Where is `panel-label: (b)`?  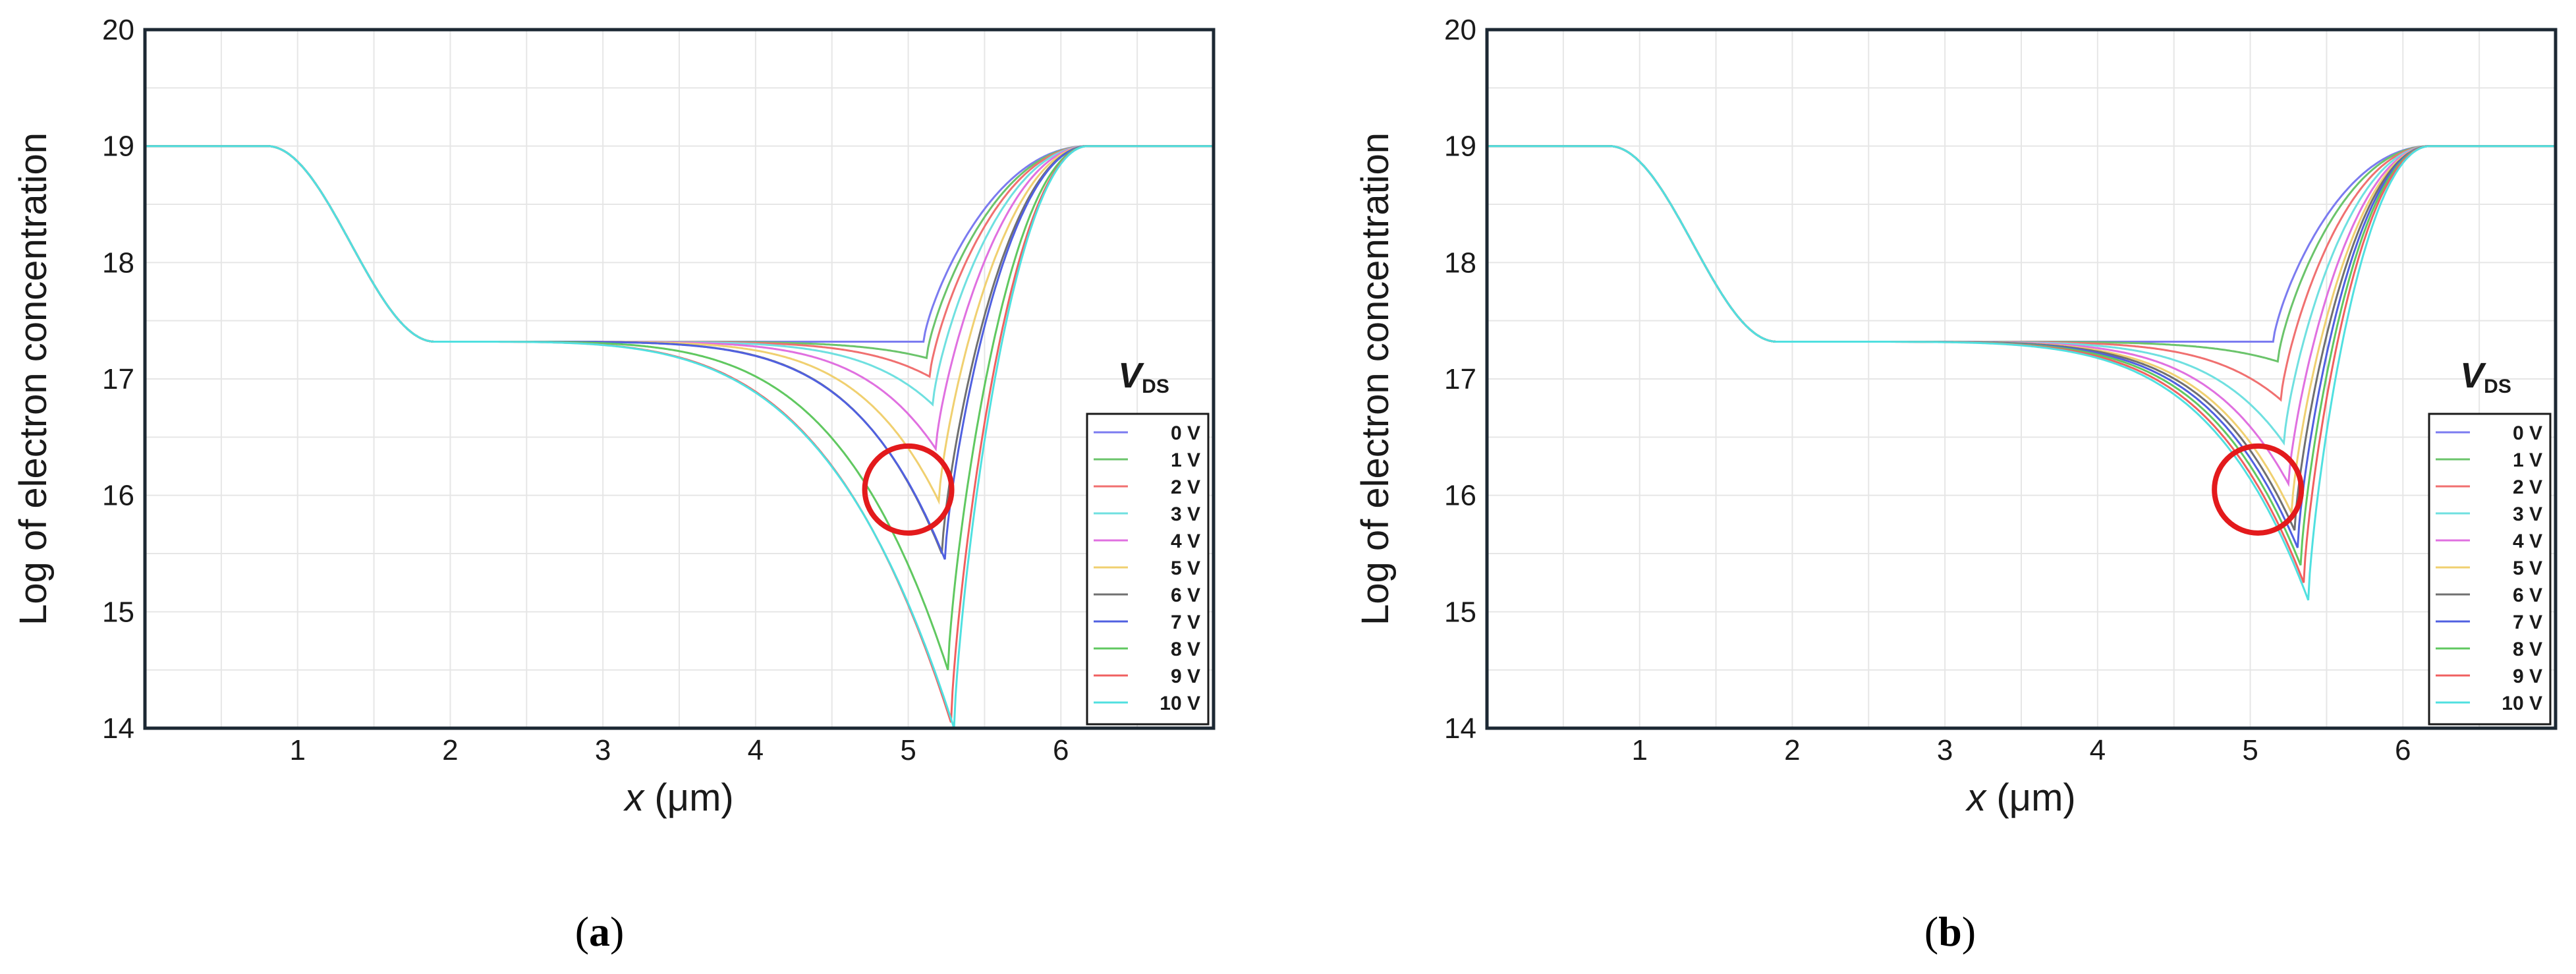
panel-label: (b) is located at coordinates (1950, 931).